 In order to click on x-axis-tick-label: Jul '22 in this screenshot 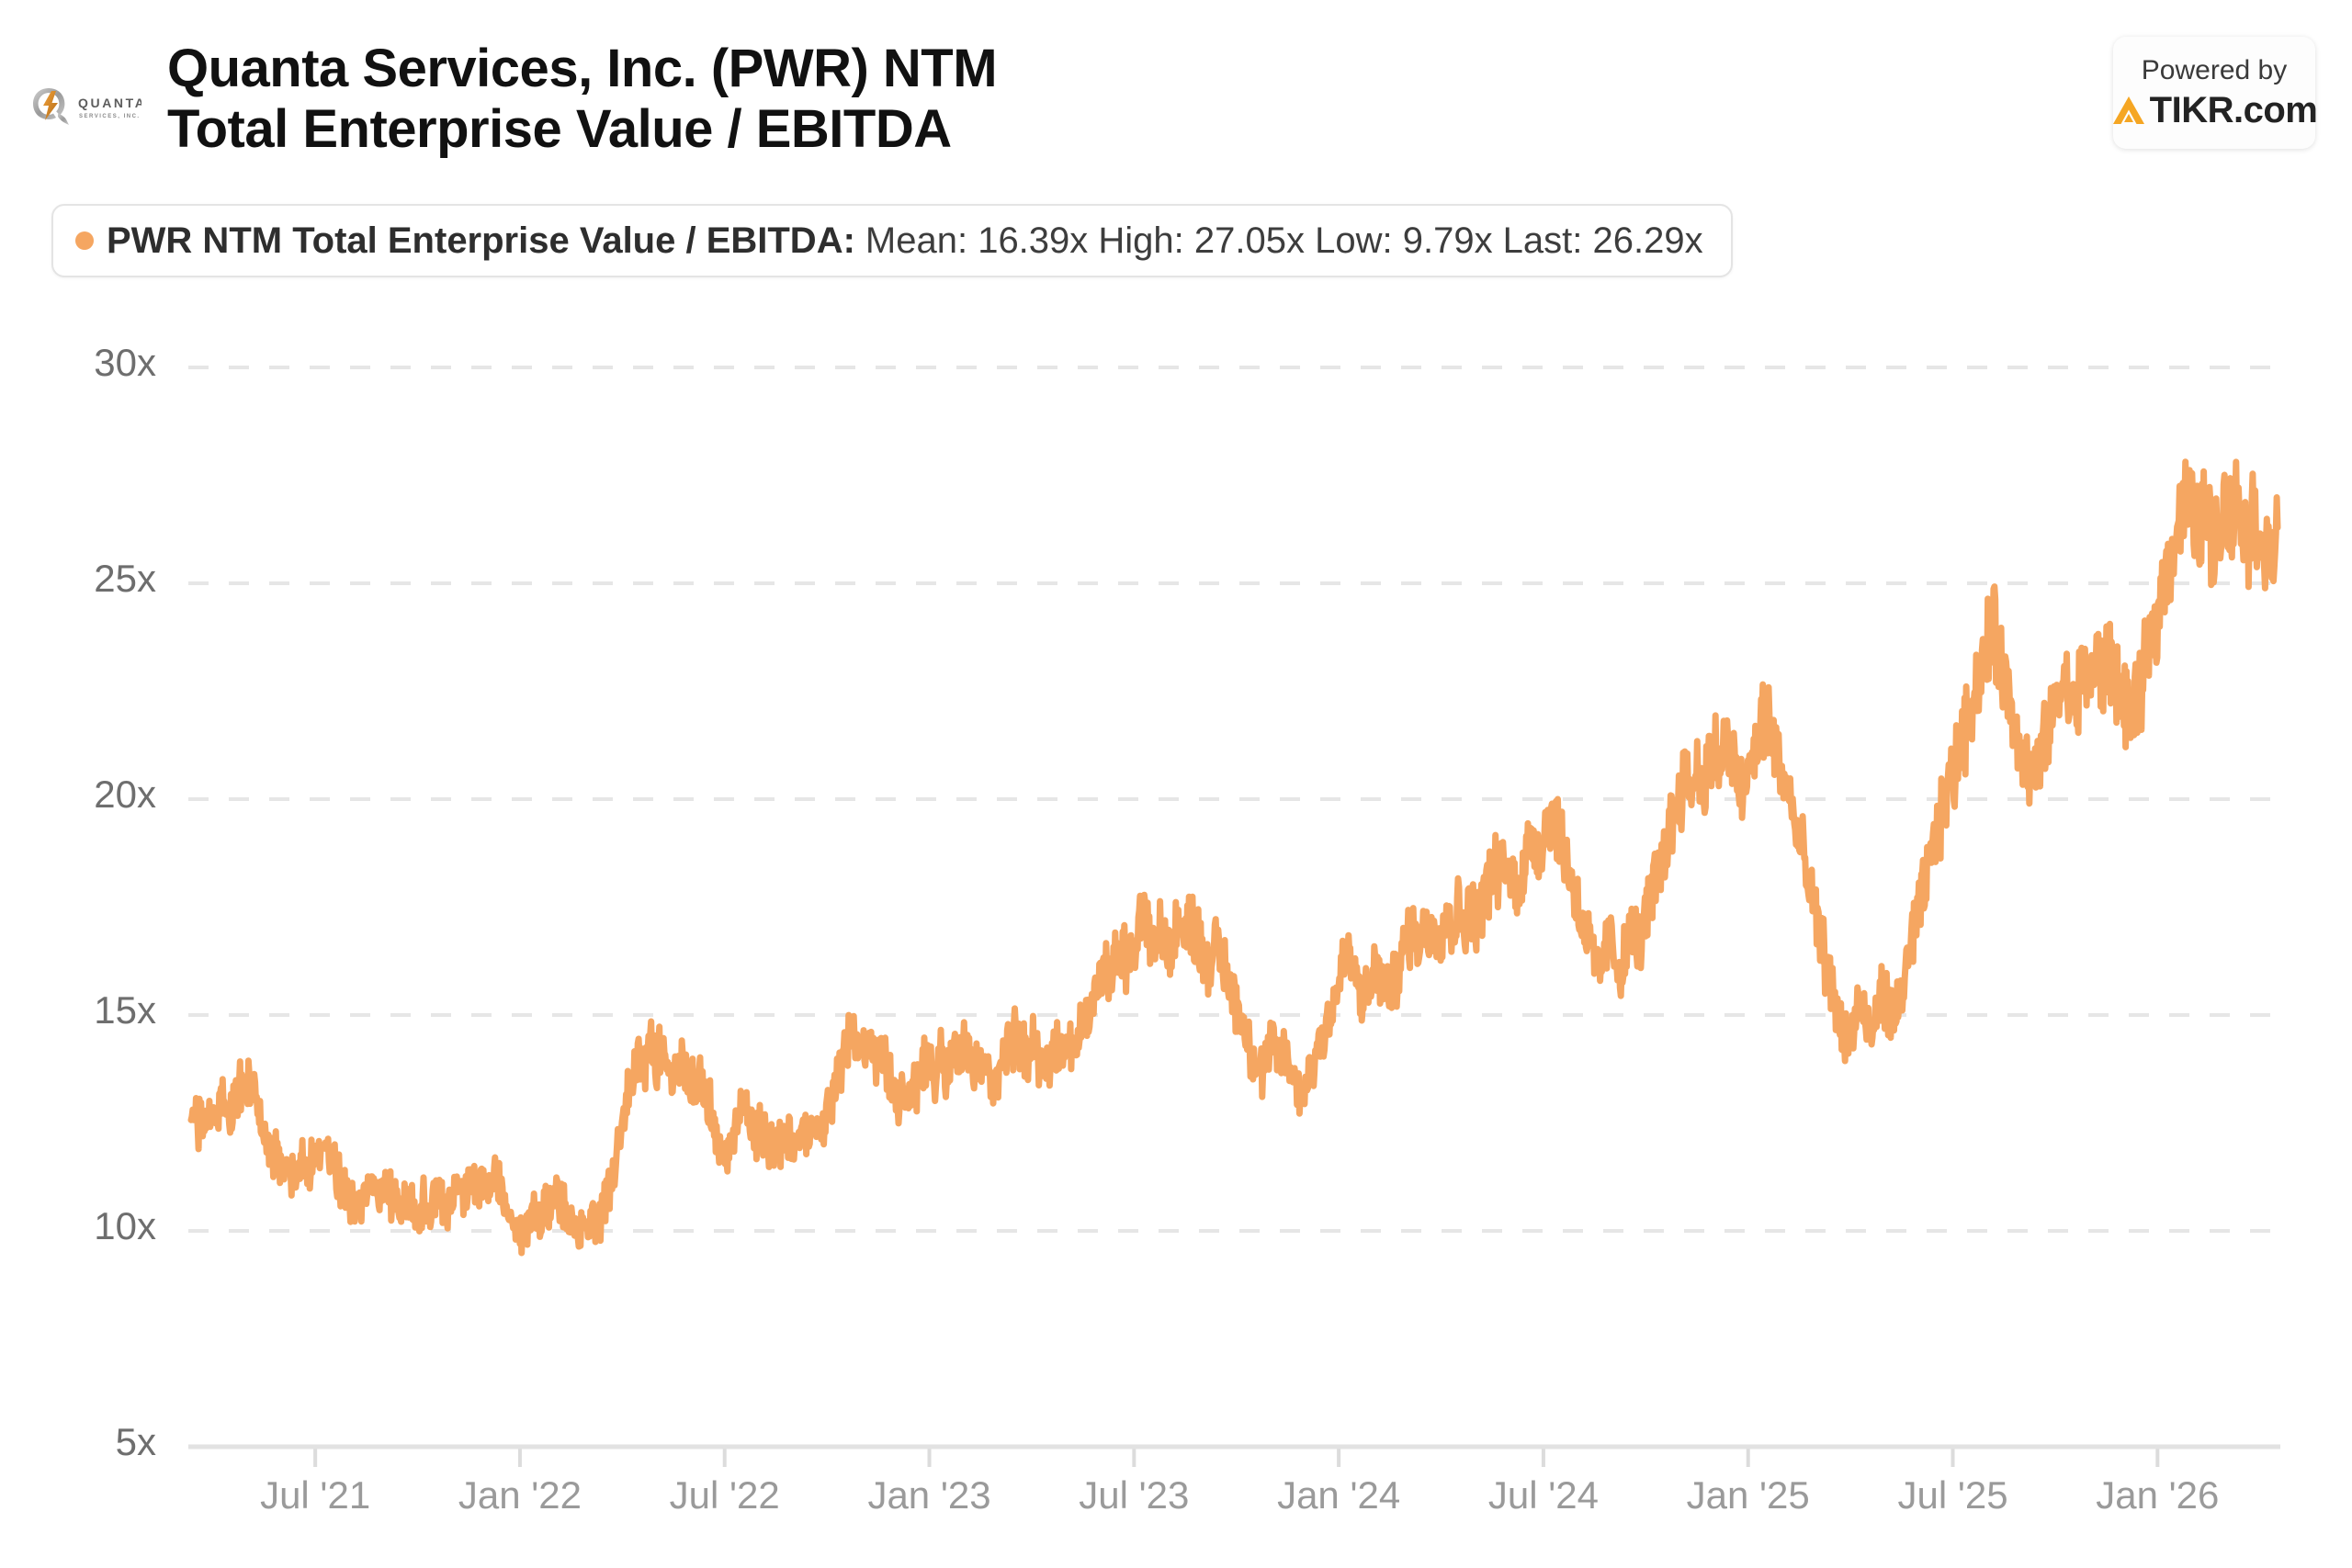, I will do `click(724, 1495)`.